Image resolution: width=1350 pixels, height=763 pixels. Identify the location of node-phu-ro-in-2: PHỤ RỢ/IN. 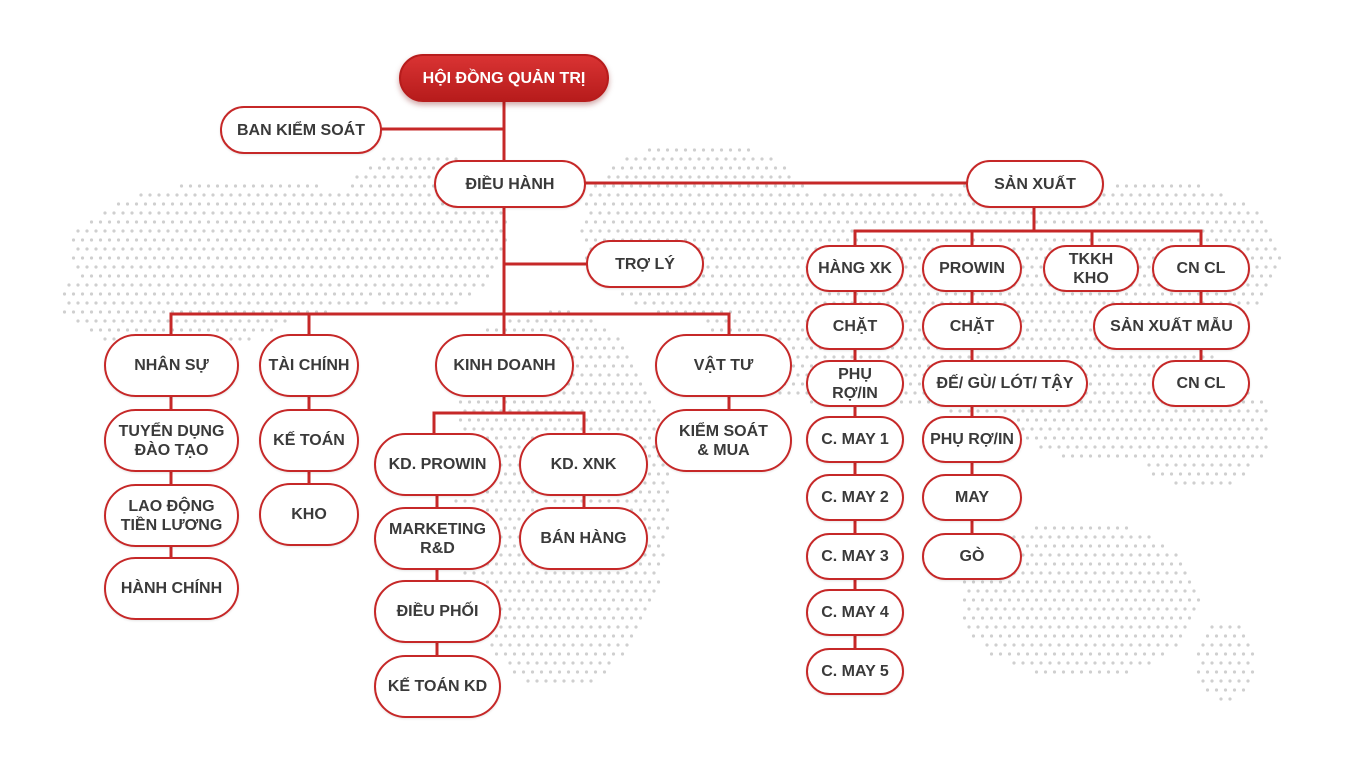
(972, 439).